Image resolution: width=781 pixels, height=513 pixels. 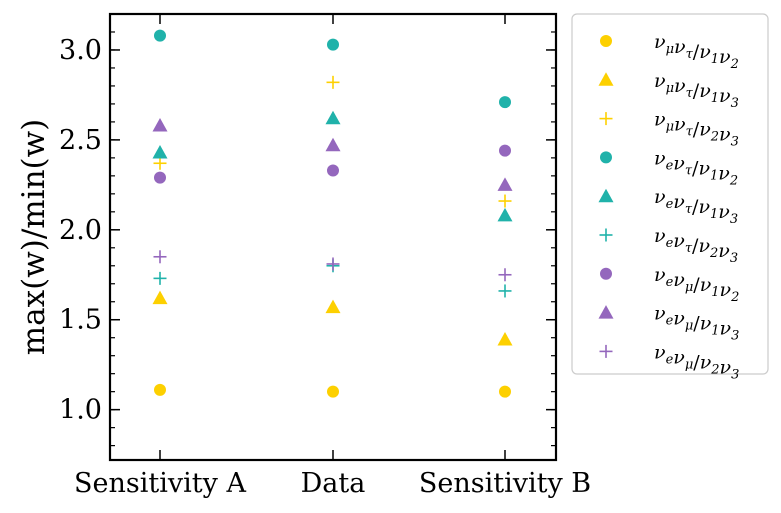 I want to click on legend-entry: νeντ/ν1ν2, so click(x=696, y=167).